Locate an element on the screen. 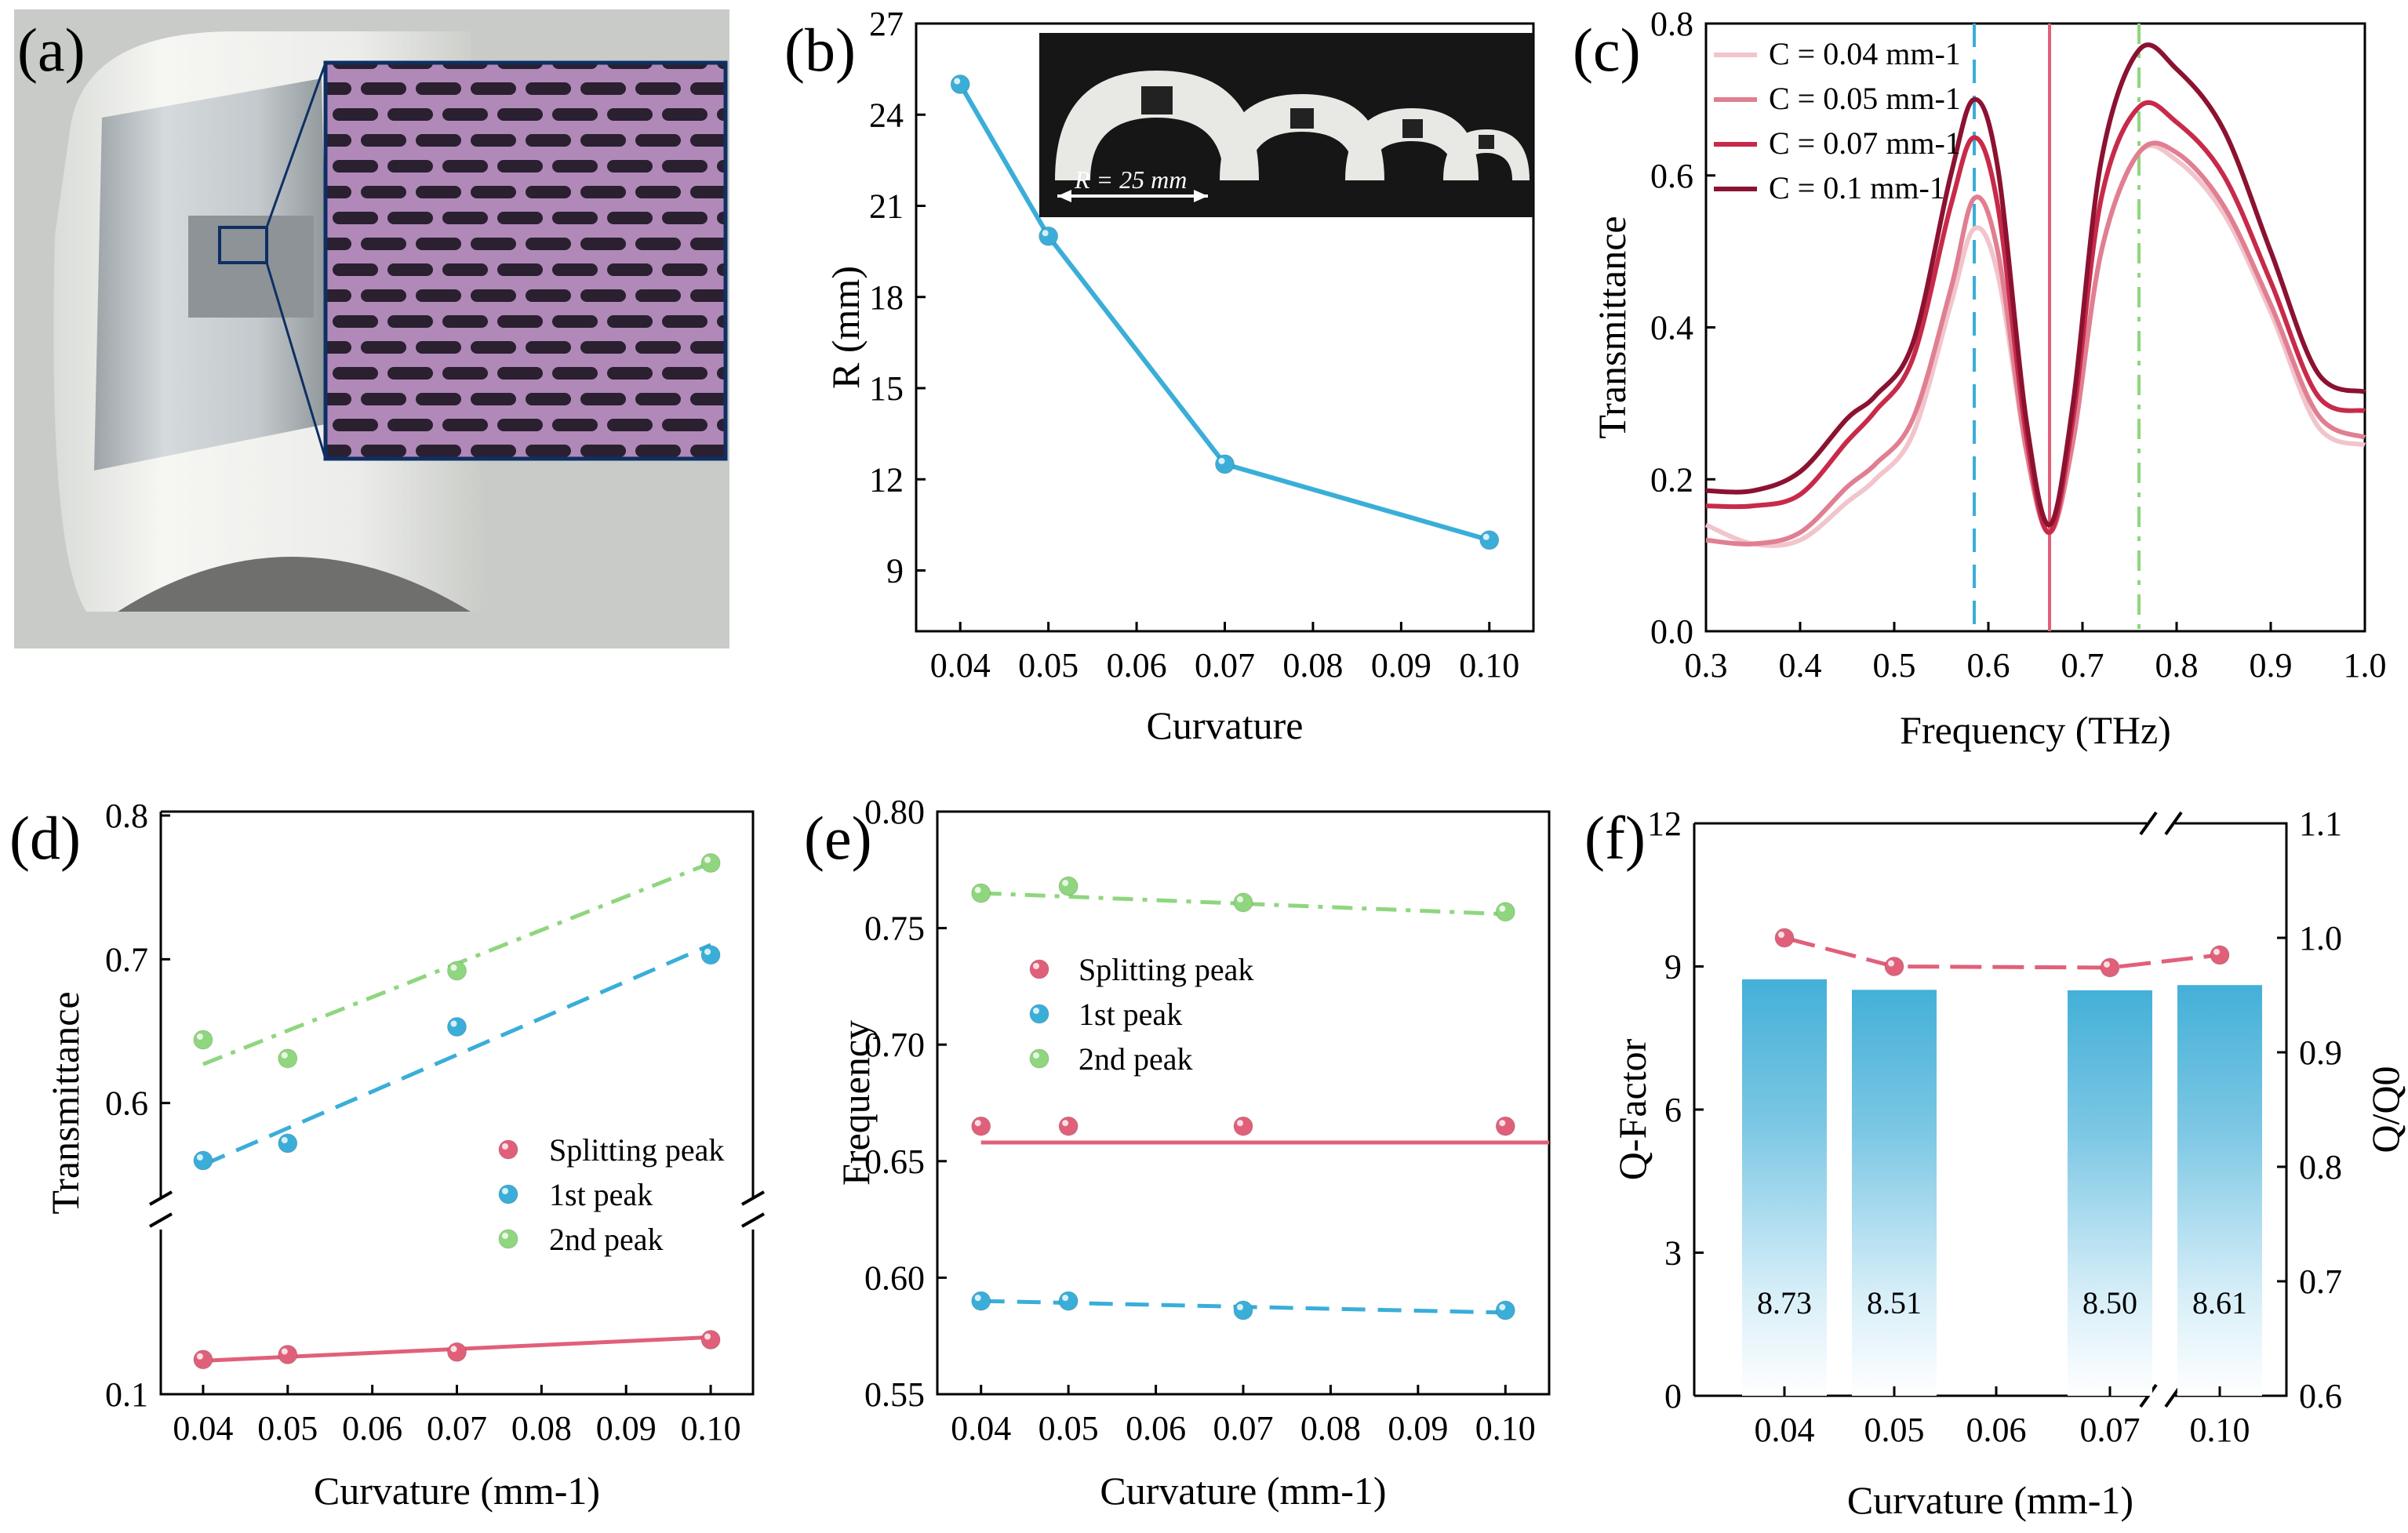 This screenshot has width=2408, height=1533. panel-label-e: (e) is located at coordinates (838, 838).